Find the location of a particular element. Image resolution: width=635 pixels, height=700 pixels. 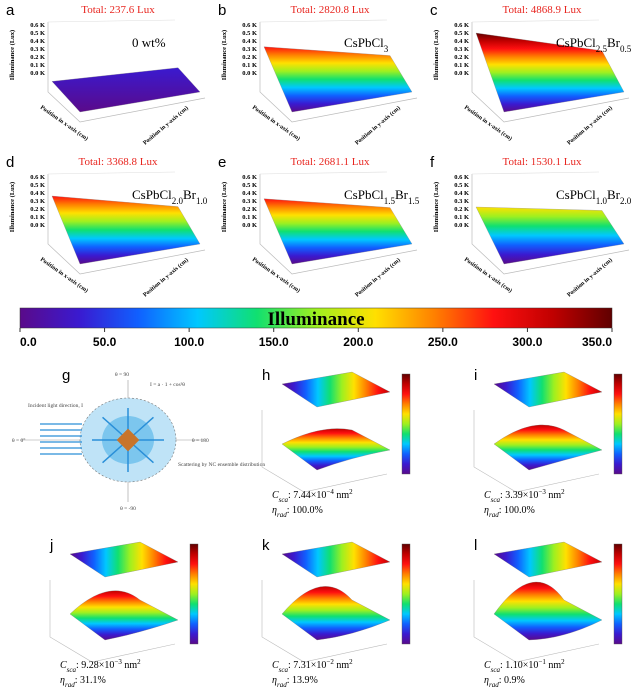

colorbar-tick-label: 350.0 is located at coordinates (597, 342).